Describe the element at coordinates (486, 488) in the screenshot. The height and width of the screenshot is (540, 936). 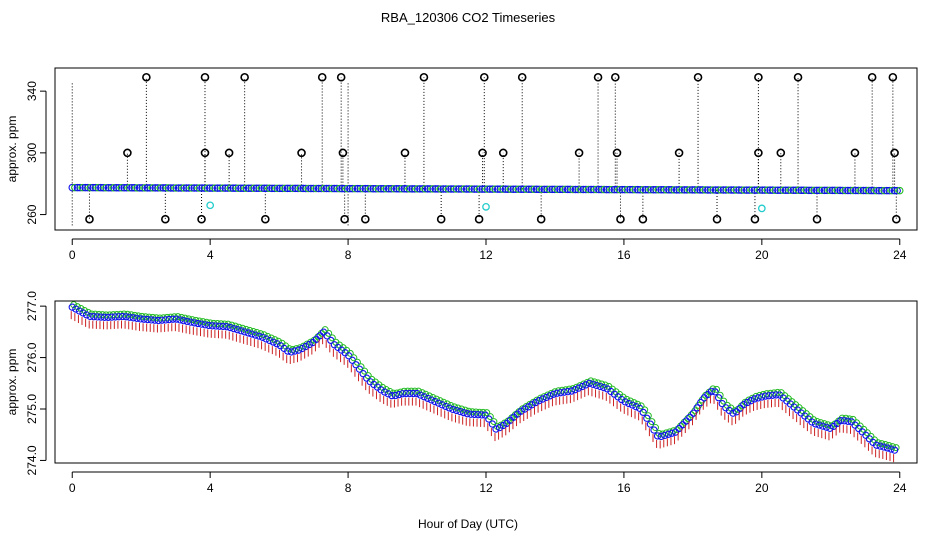
I see `bottom-x-tick-label: 12` at that location.